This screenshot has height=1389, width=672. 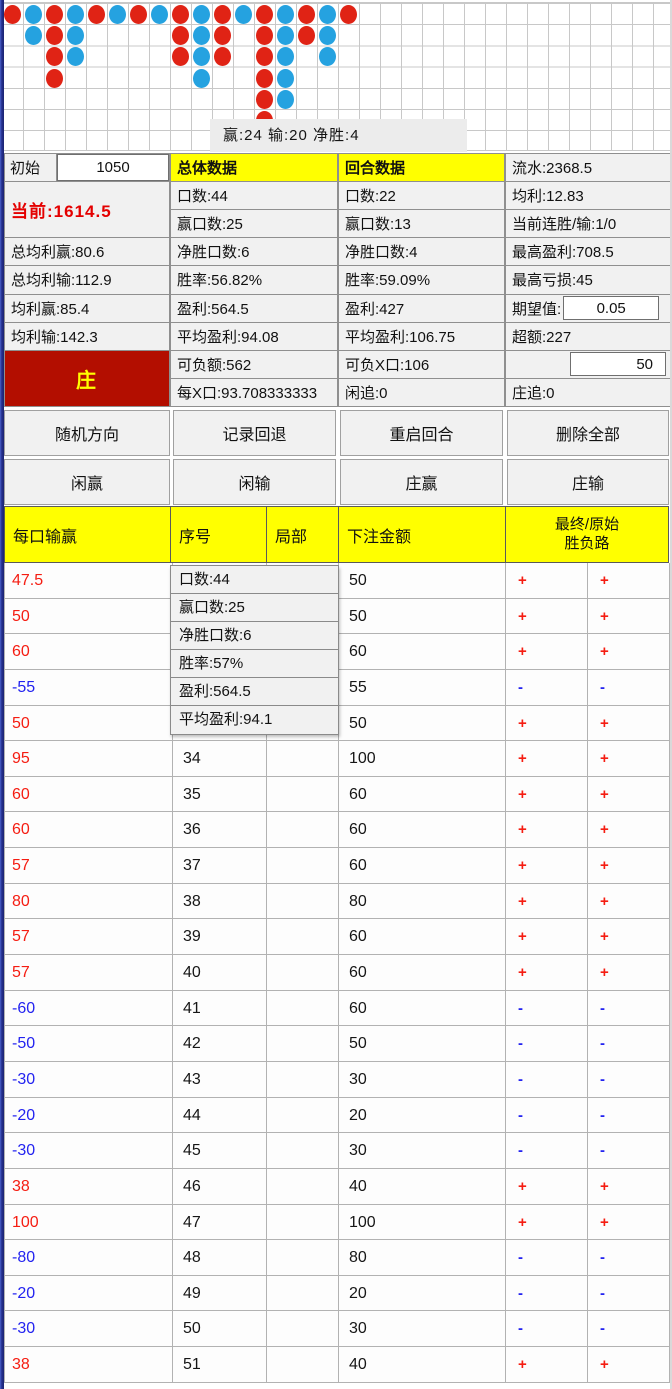 What do you see at coordinates (113, 168) in the screenshot?
I see `initial-balance-input` at bounding box center [113, 168].